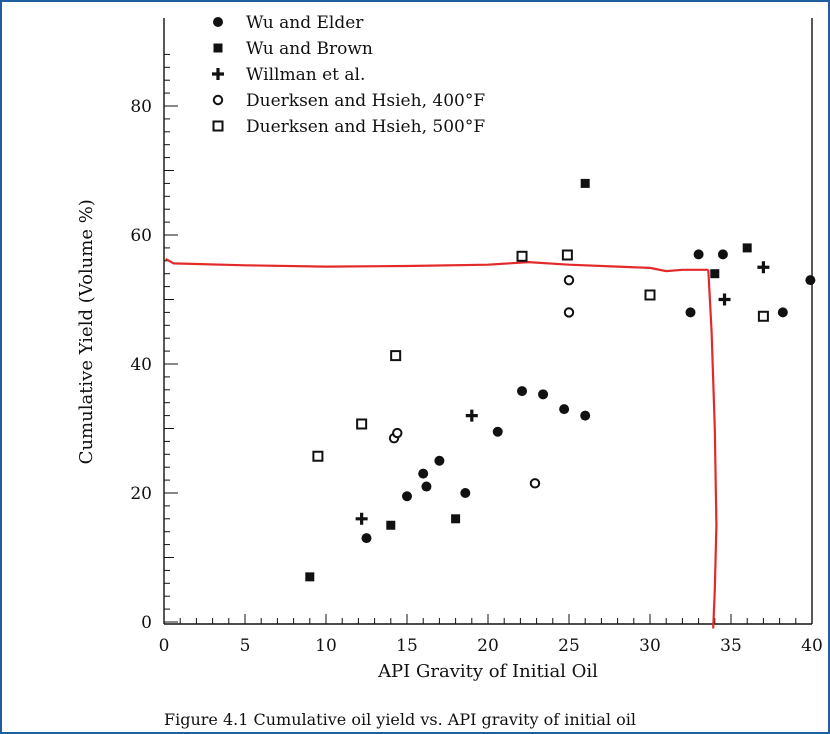  Describe the element at coordinates (365, 101) in the screenshot. I see `legend-entry: Duerksen and Hsieh, 400°F` at that location.